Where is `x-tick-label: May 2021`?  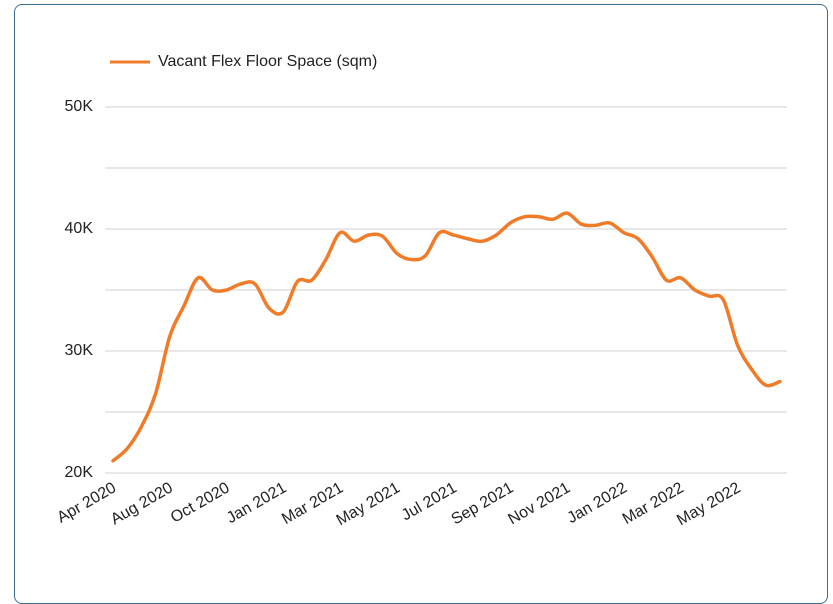
x-tick-label: May 2021 is located at coordinates (368, 504).